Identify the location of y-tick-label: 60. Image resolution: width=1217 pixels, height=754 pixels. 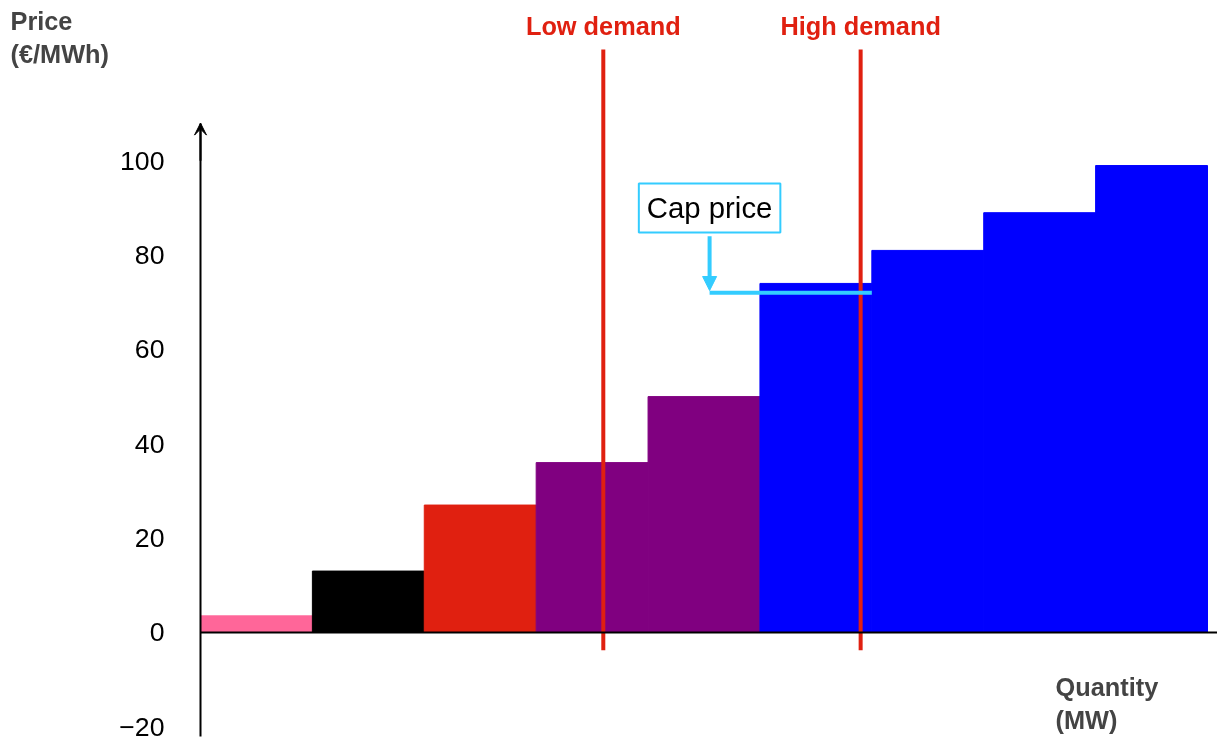
(149, 349).